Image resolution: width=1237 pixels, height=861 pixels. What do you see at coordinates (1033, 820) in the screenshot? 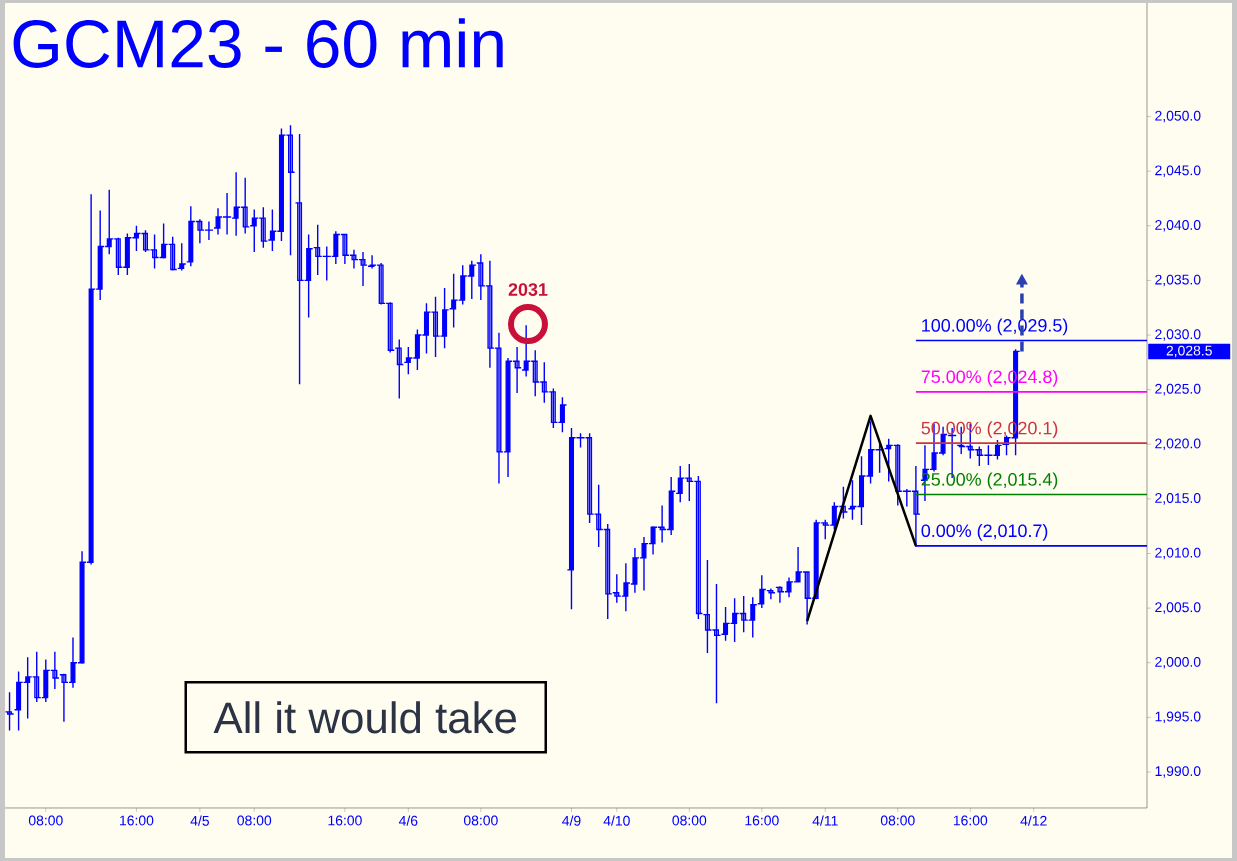
I see `x-tick-label: 4/12` at bounding box center [1033, 820].